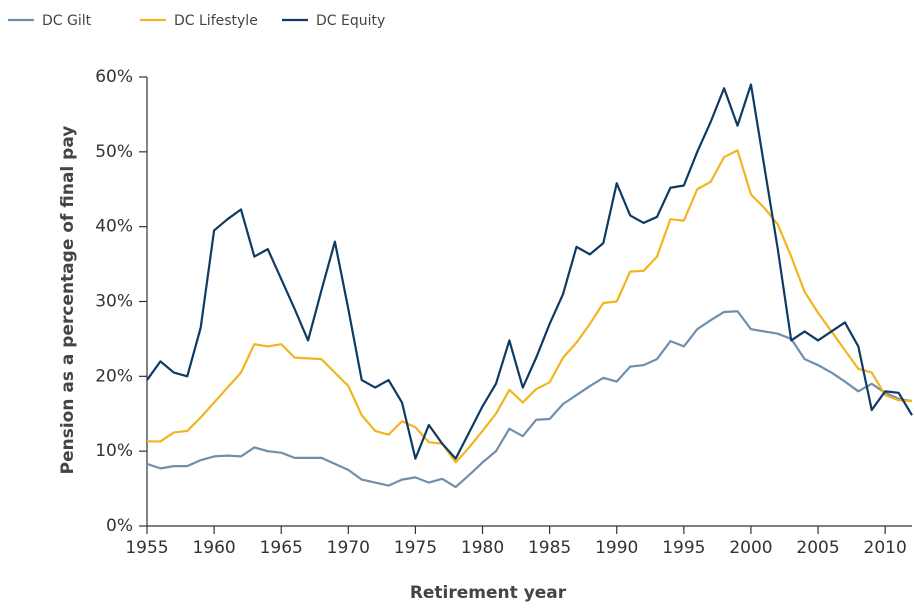 The width and height of the screenshot is (915, 608). Describe the element at coordinates (114, 152) in the screenshot. I see `y-tick-label: 50%` at that location.